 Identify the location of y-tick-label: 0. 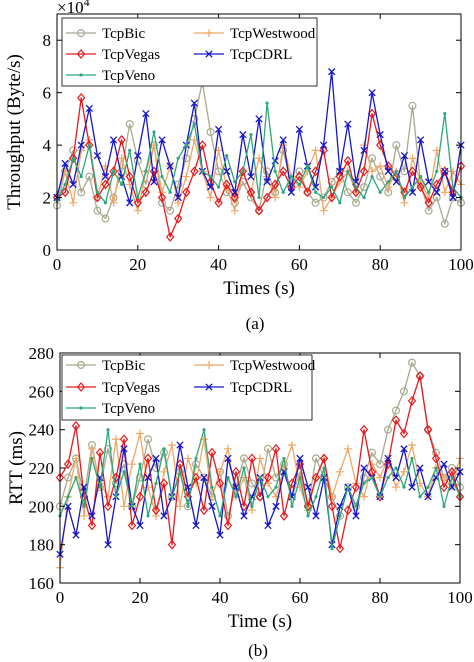
(47, 250).